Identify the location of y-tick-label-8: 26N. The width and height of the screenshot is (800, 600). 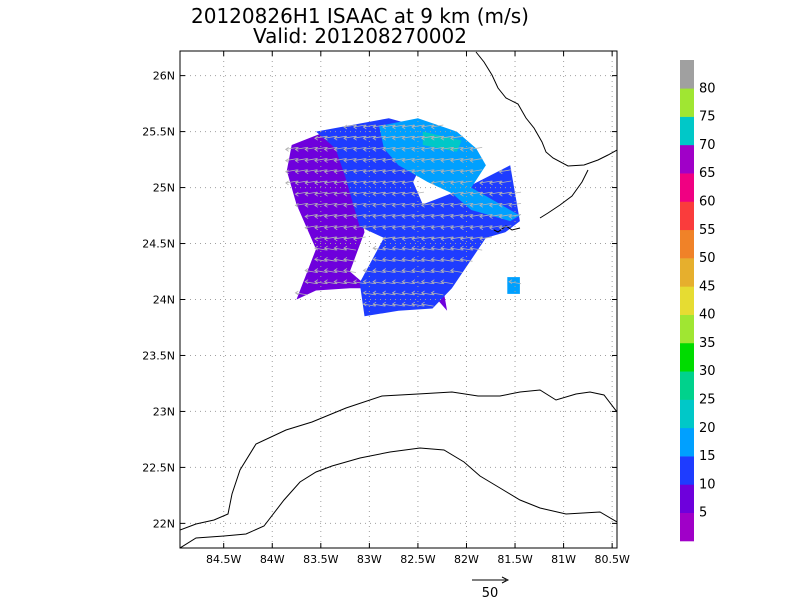
(164, 76).